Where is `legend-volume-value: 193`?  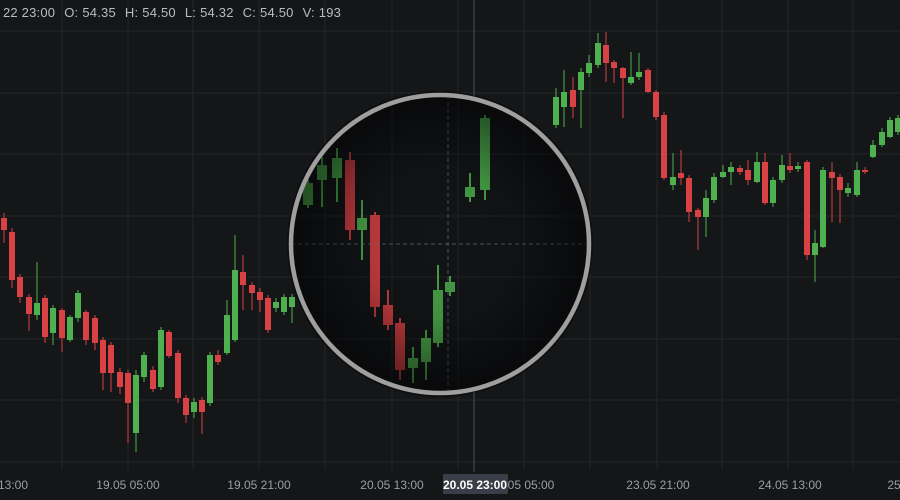
legend-volume-value: 193 is located at coordinates (330, 12).